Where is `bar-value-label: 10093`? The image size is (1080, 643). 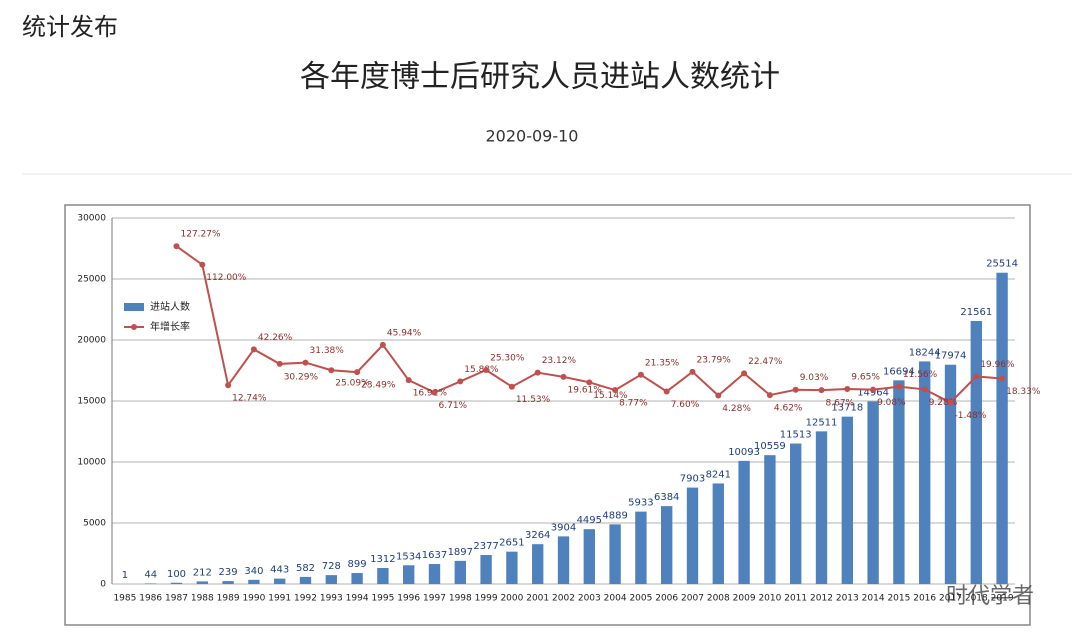
bar-value-label: 10093 is located at coordinates (744, 452).